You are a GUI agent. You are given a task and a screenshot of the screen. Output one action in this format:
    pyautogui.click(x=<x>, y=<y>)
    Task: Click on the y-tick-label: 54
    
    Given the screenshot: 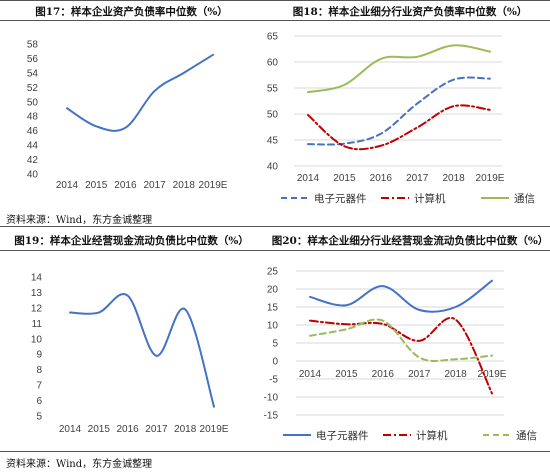 What is the action you would take?
    pyautogui.click(x=33, y=73)
    